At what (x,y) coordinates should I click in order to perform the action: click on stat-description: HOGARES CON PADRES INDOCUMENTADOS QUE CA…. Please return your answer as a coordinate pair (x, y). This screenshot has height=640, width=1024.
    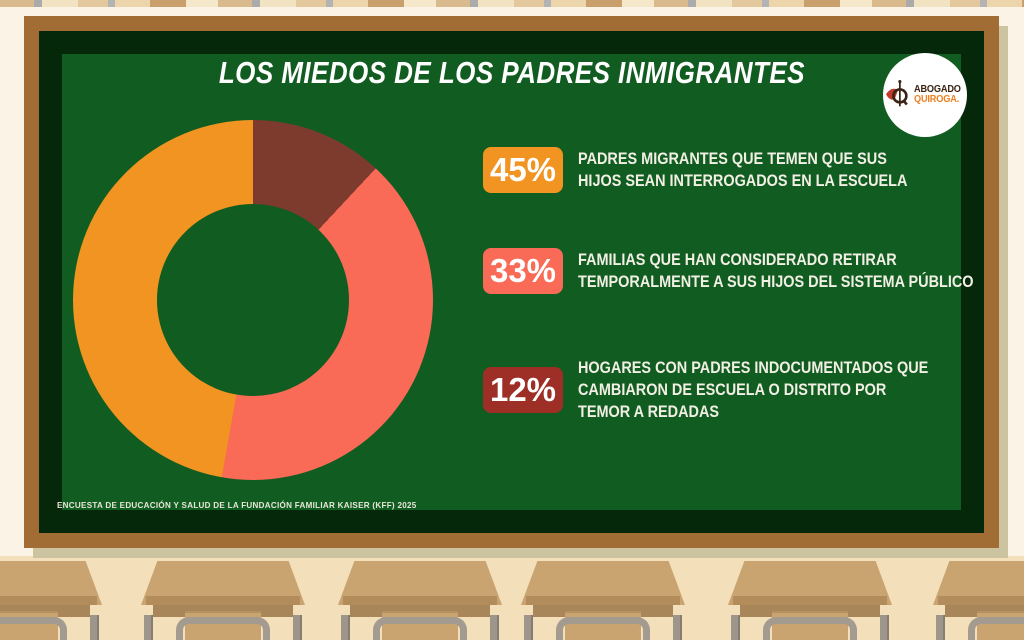
    Looking at the image, I should click on (753, 390).